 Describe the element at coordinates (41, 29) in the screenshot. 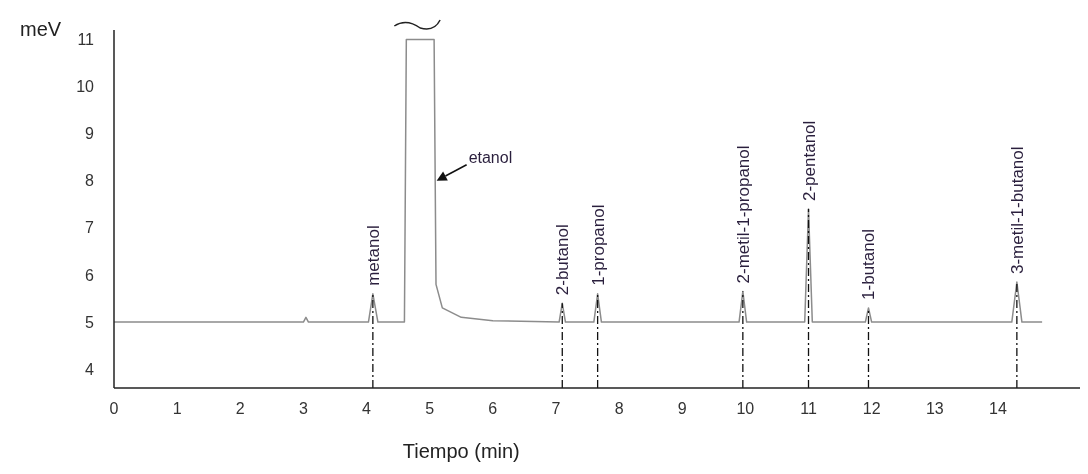

I see `y-axis-title: meV` at that location.